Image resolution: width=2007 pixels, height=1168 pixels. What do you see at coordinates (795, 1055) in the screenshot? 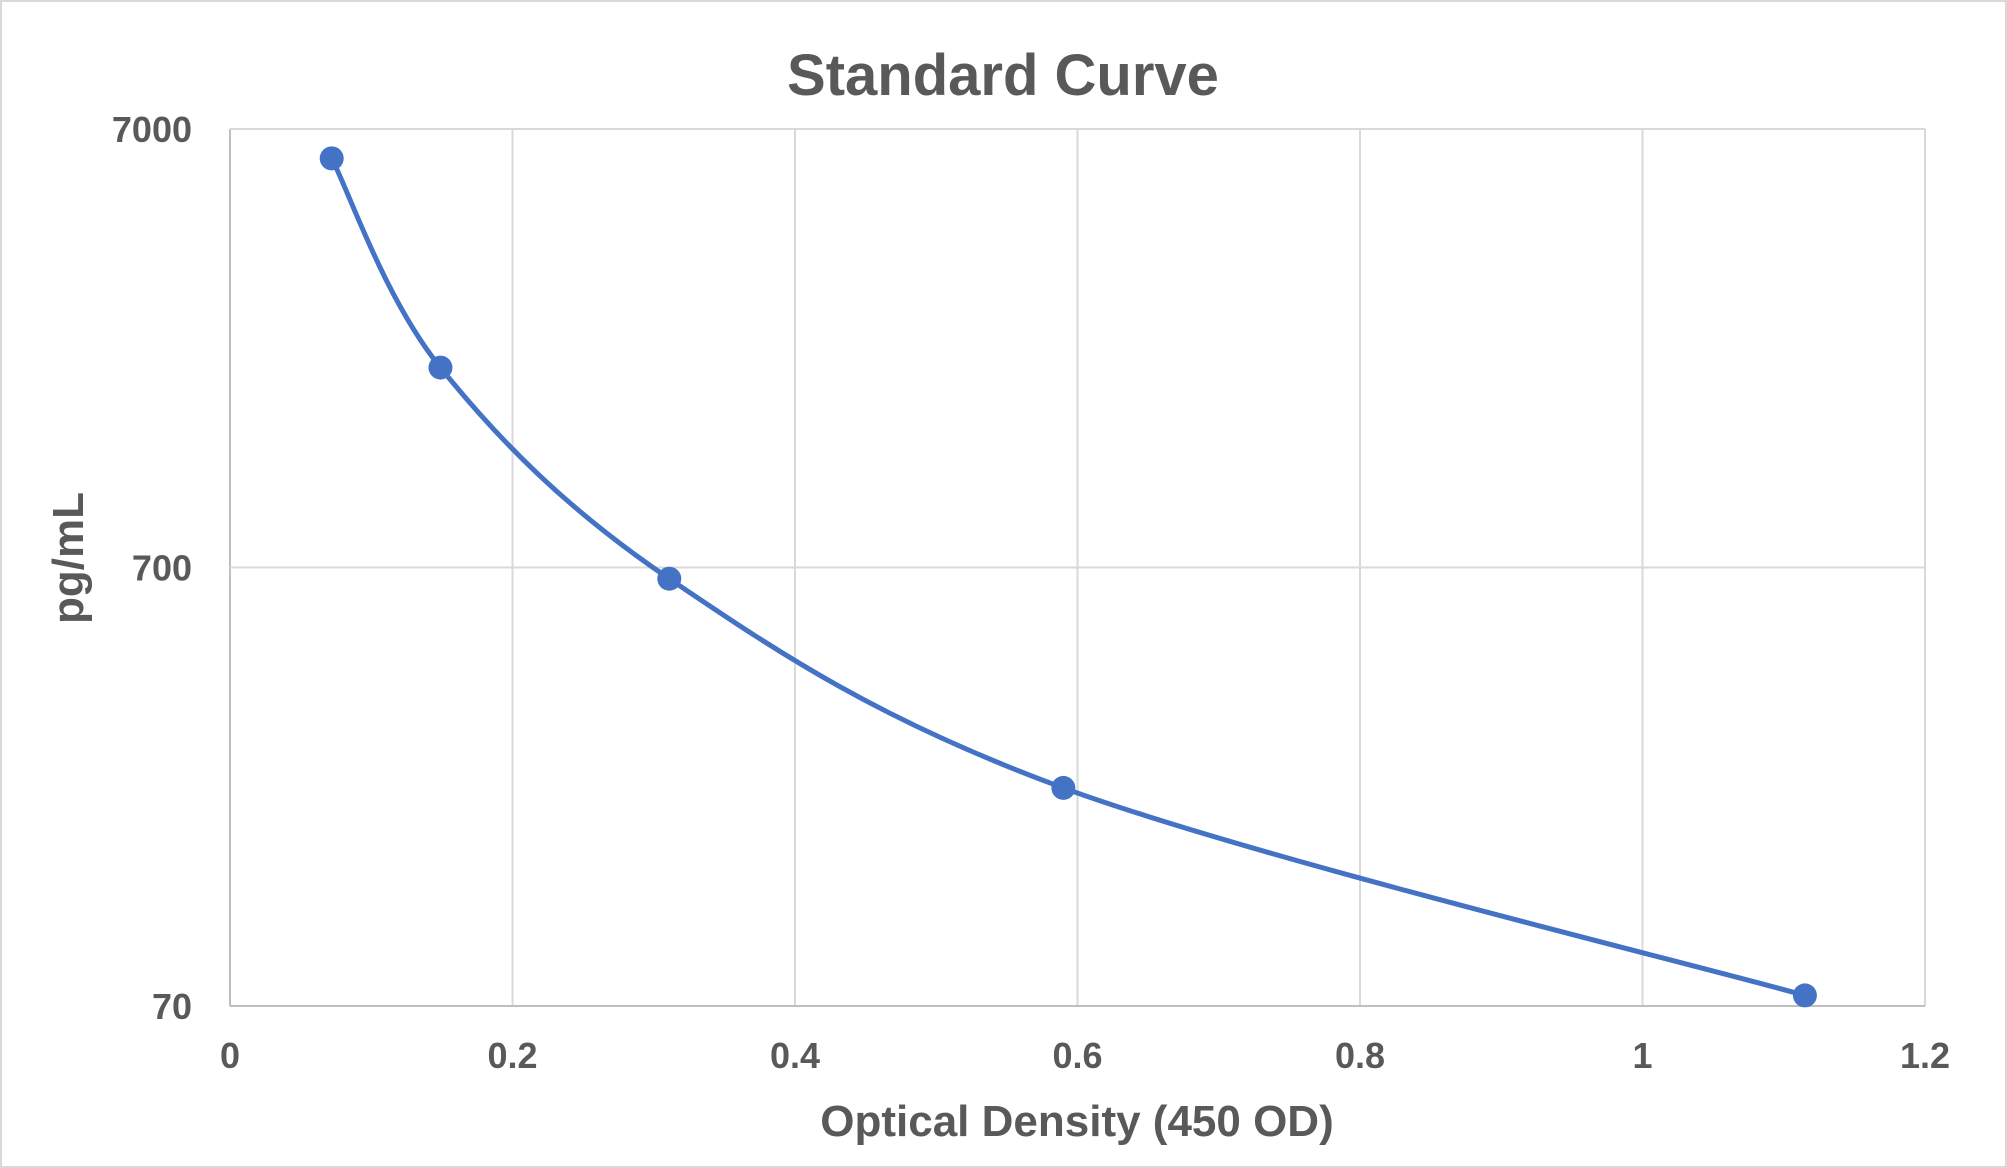
I see `x-tick-label: 0.4` at bounding box center [795, 1055].